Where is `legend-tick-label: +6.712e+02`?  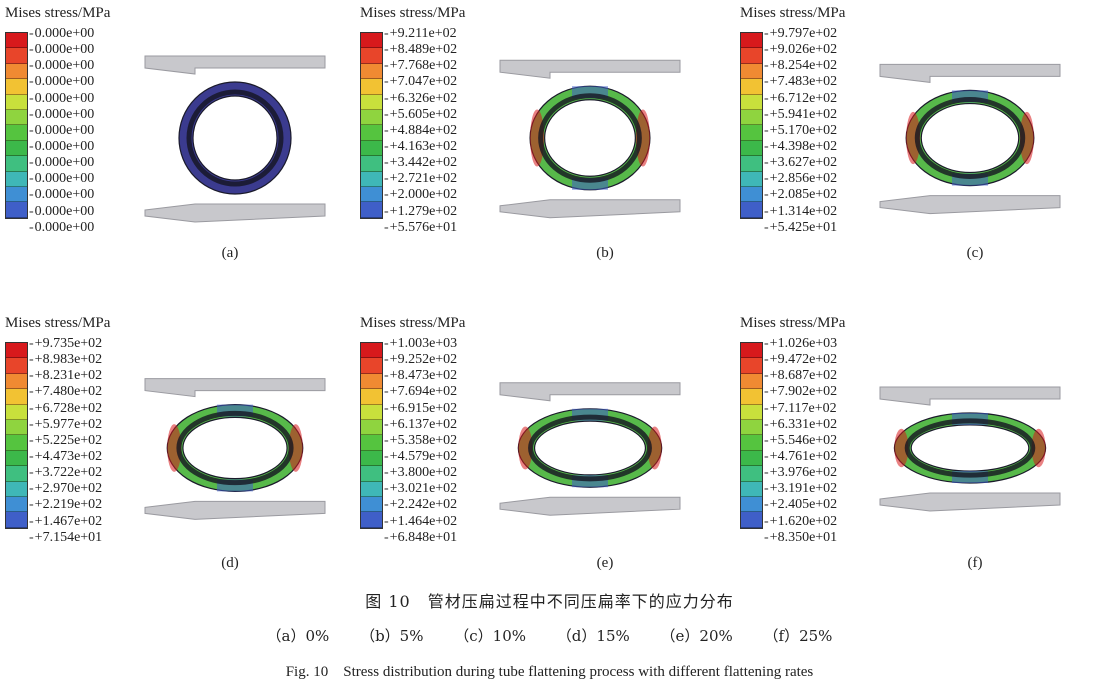 legend-tick-label: +6.712e+02 is located at coordinates (801, 99).